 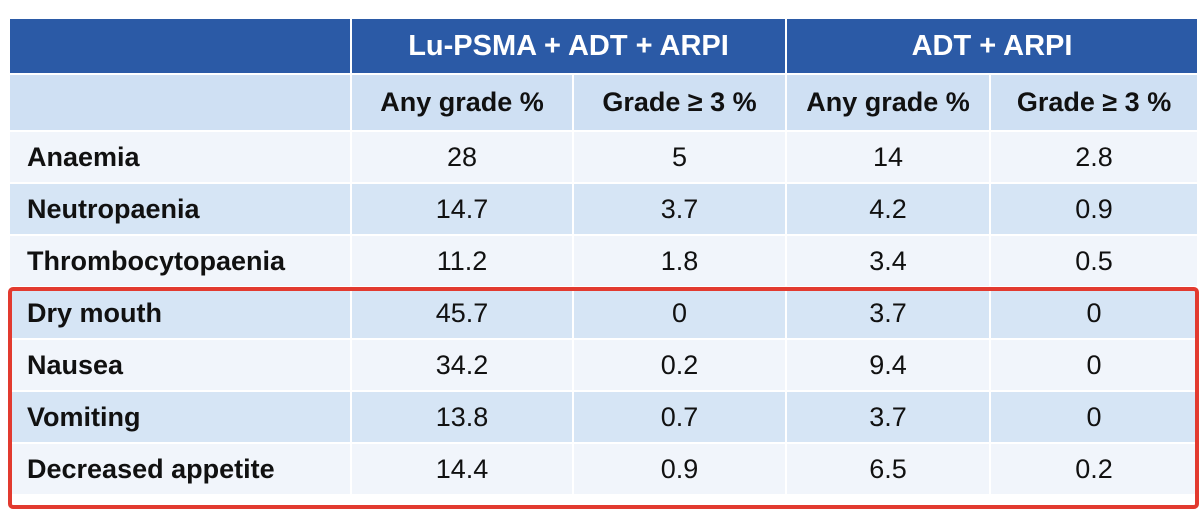 I want to click on sub-header-empty, so click(x=181, y=103).